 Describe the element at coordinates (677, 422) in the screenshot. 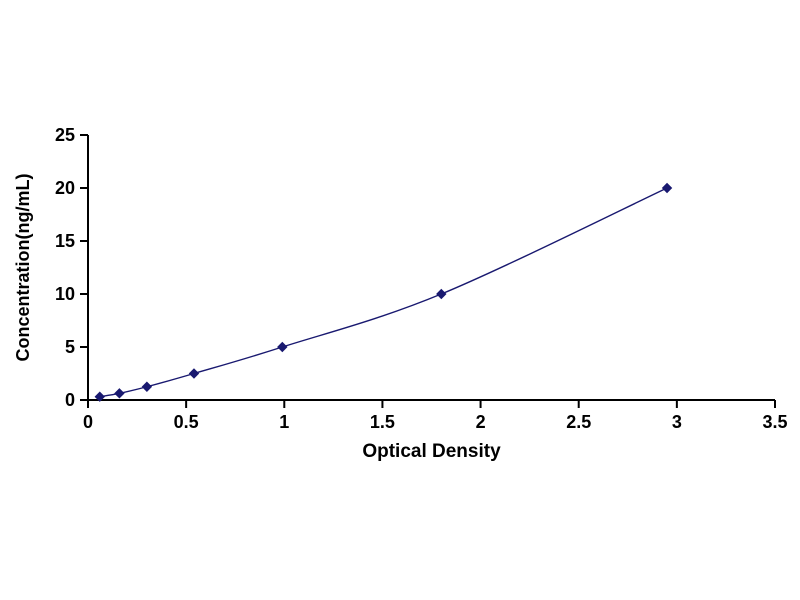

I see `x-tick-label: 3` at that location.